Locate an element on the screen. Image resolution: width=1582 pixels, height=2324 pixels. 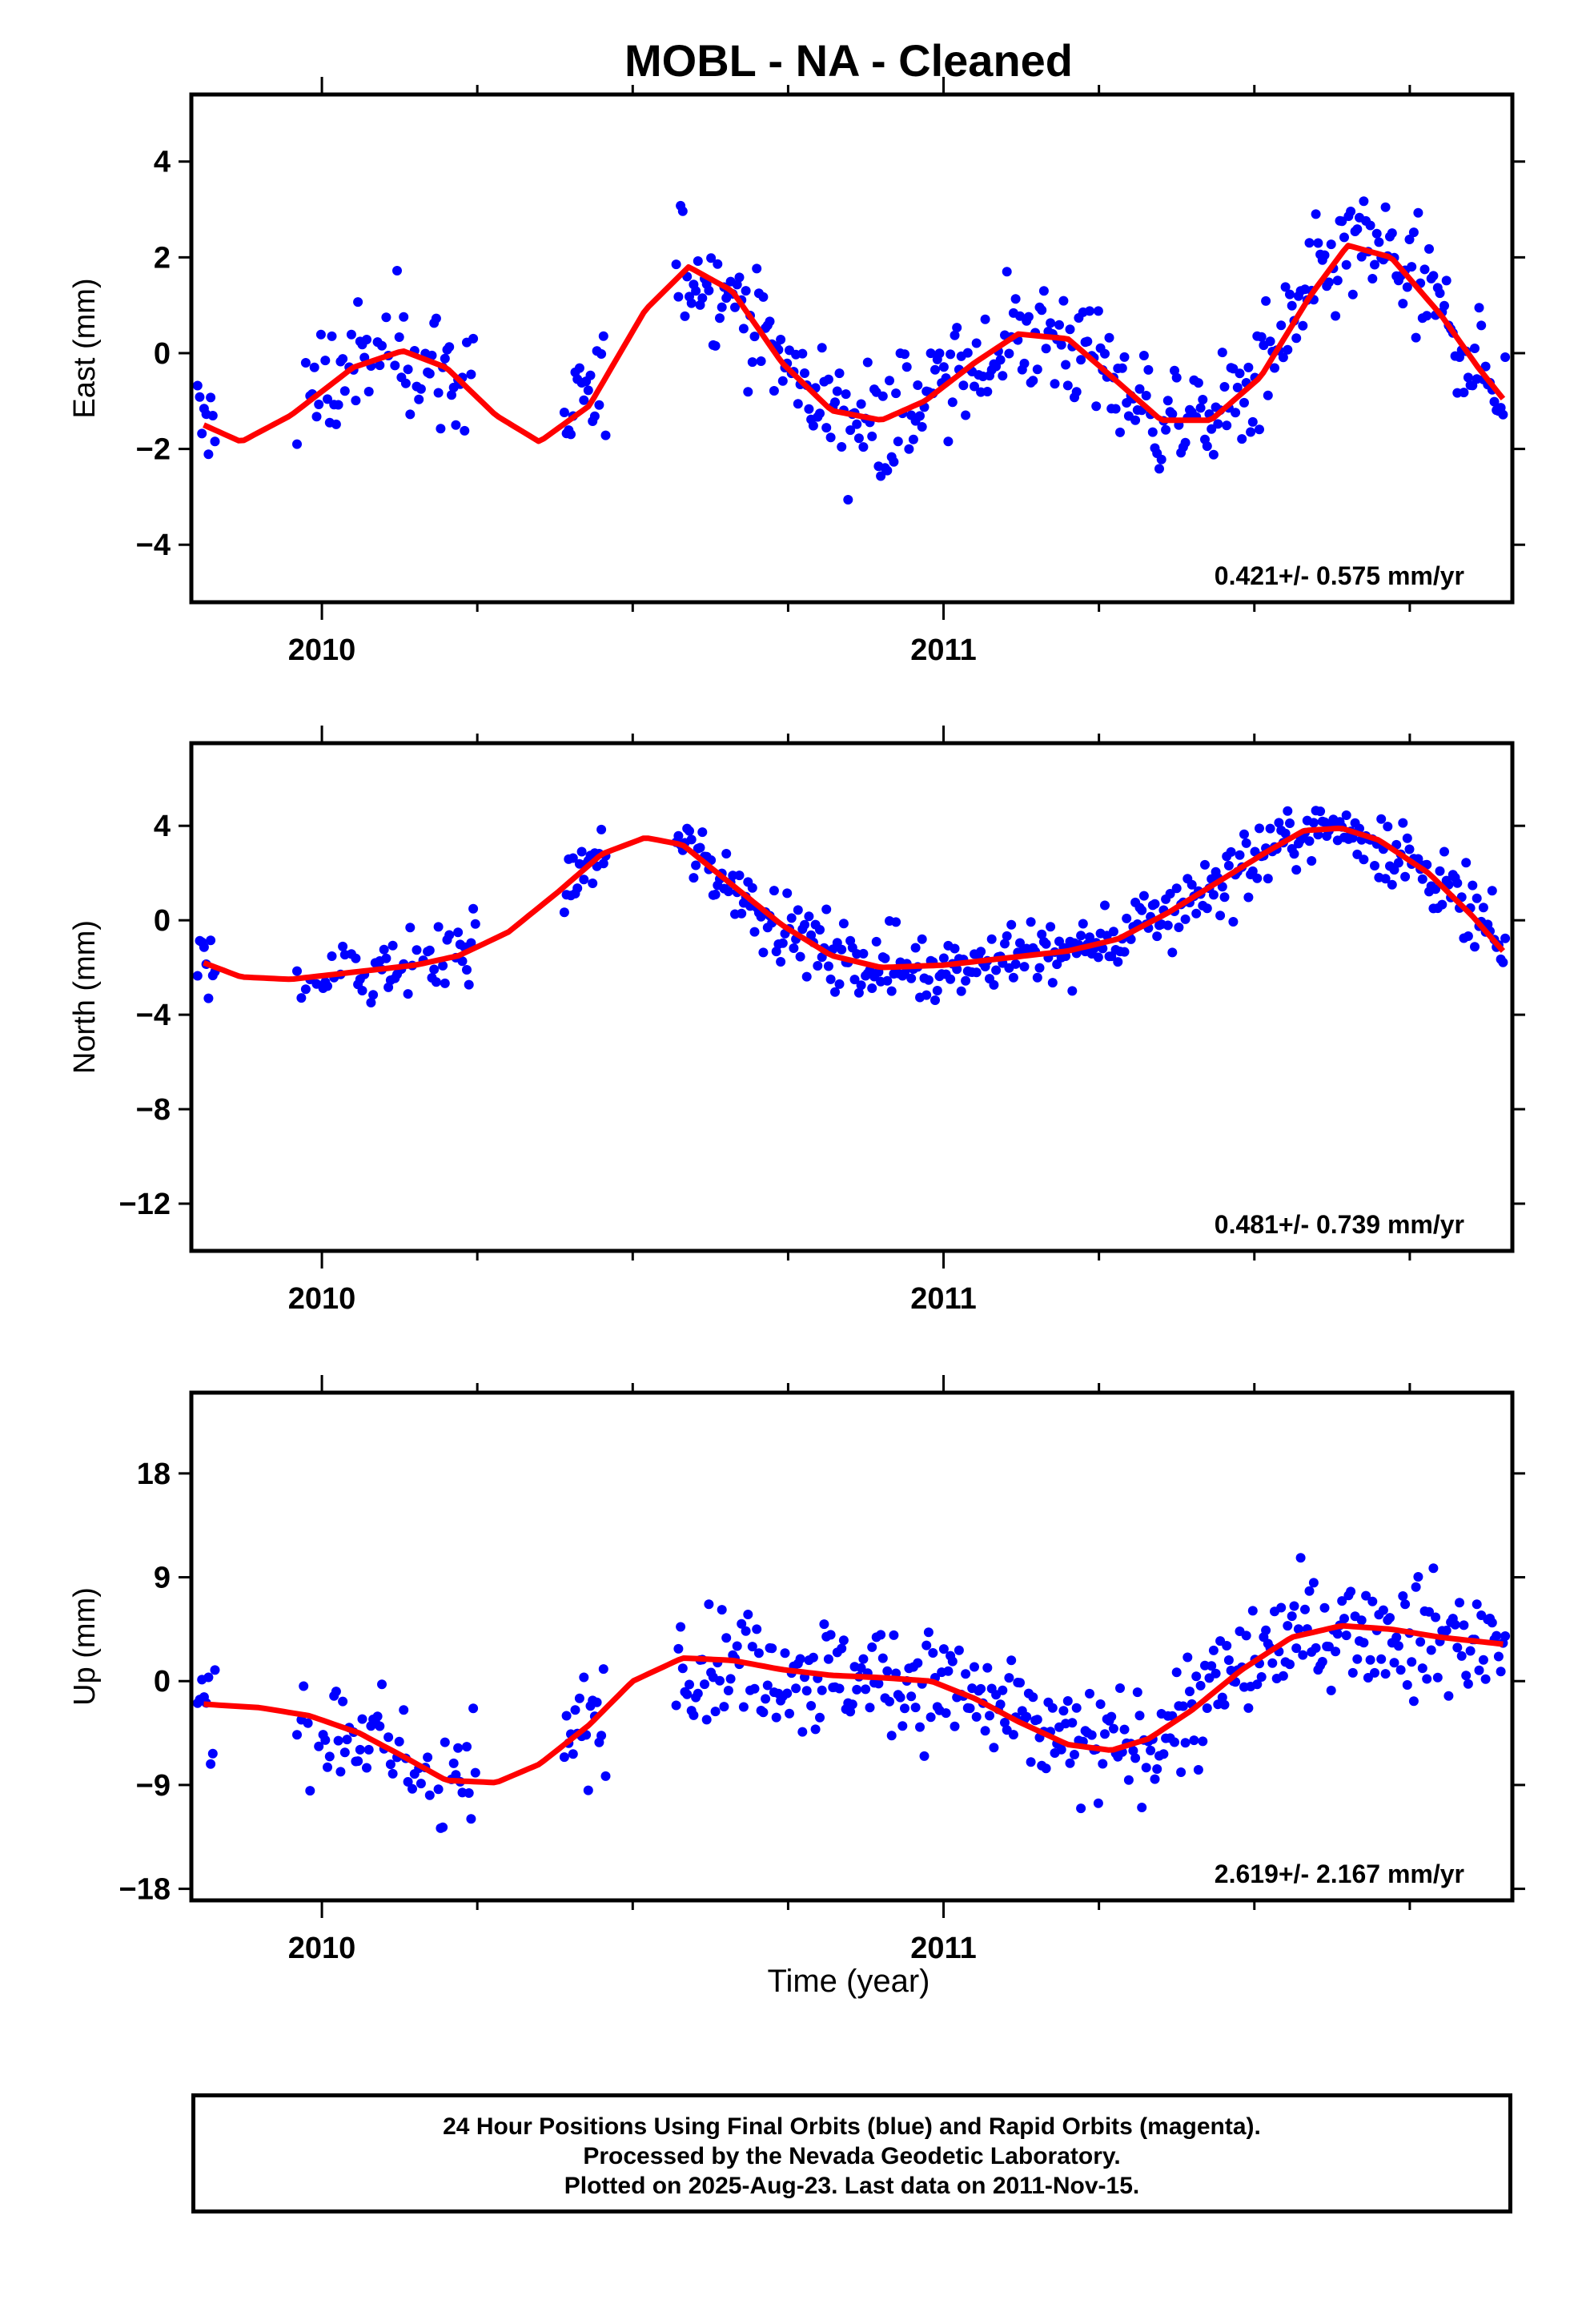
x-axis-label: Time (year) is located at coordinates (849, 1981).